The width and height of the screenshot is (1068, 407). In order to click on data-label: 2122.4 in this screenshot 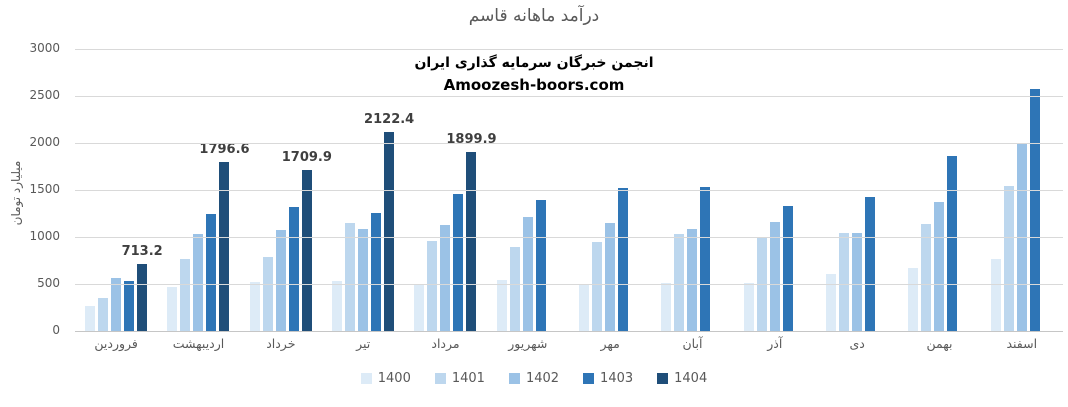, I will do `click(389, 119)`.